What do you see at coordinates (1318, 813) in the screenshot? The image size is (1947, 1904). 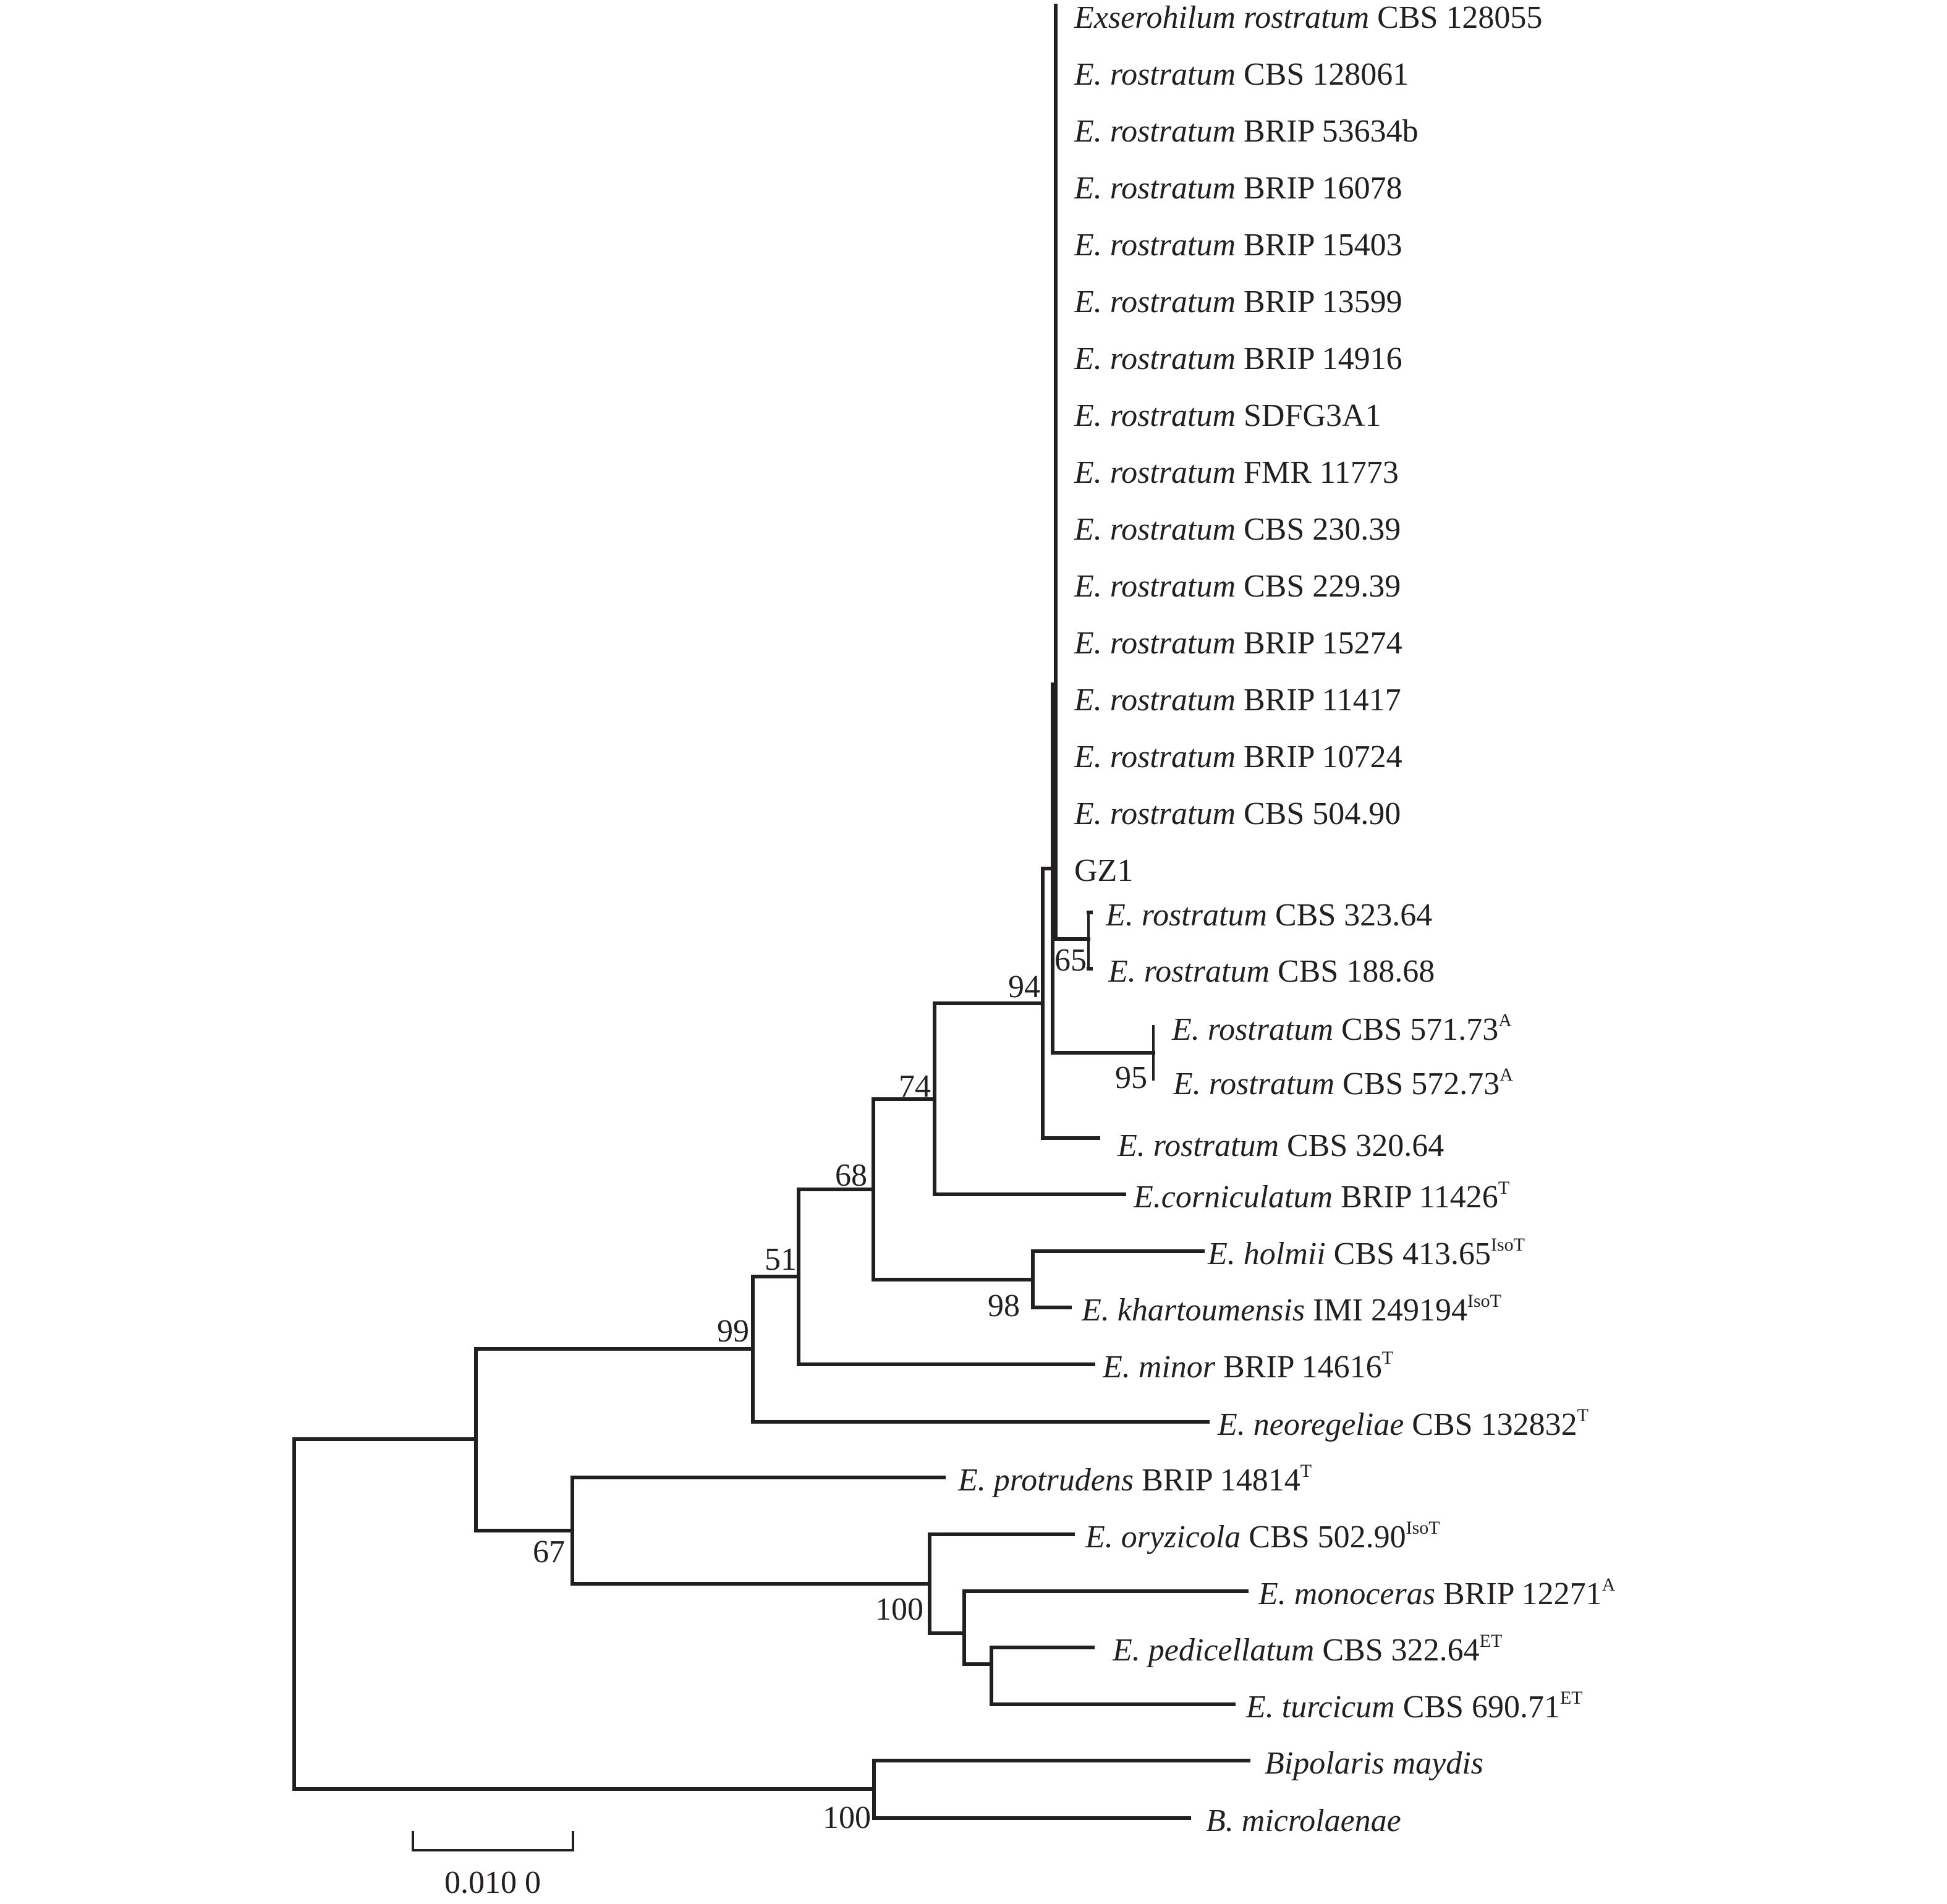 I see `strain-id: CBS 504.90` at bounding box center [1318, 813].